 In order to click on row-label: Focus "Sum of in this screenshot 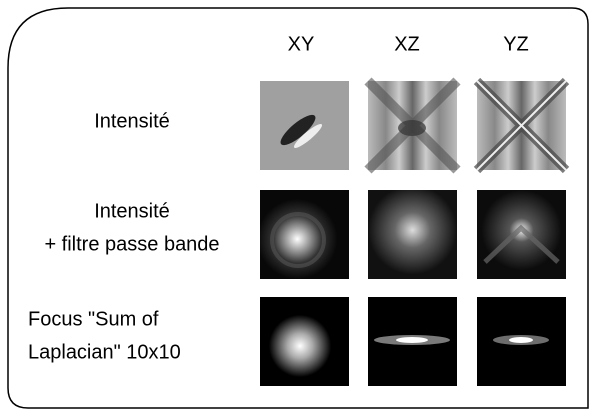, I will do `click(93, 319)`.